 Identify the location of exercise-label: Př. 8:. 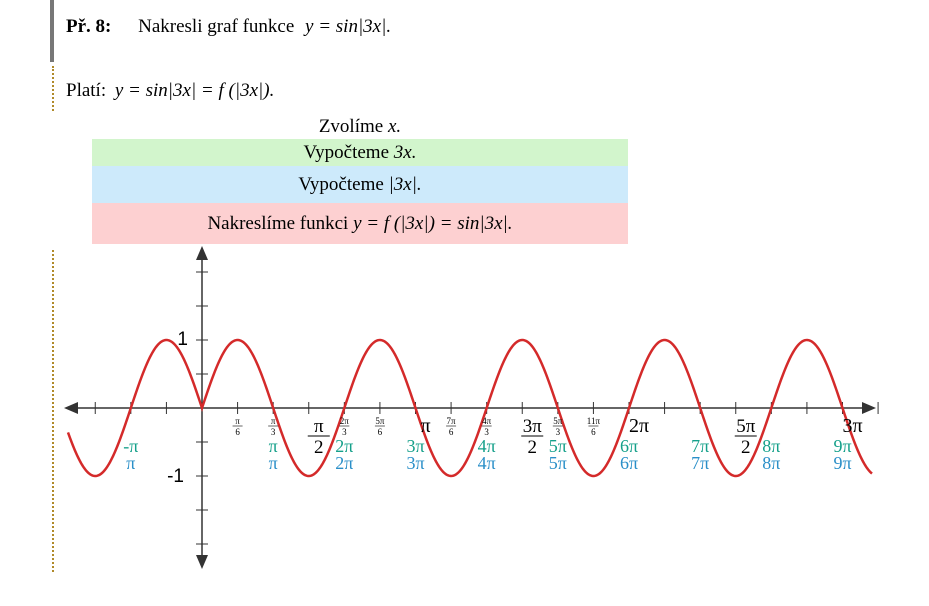
(89, 26).